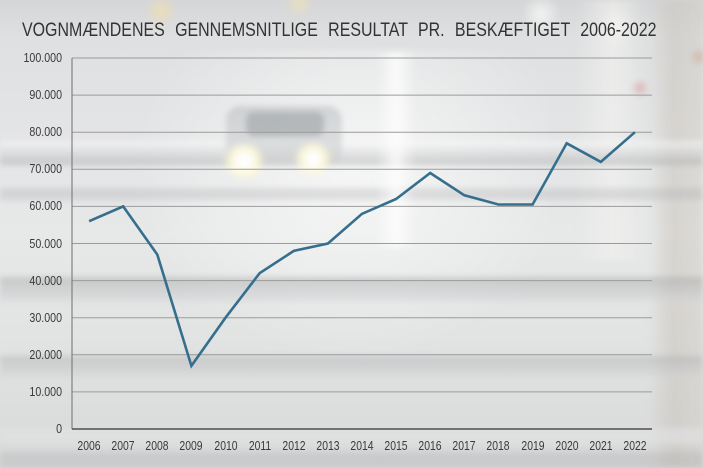  Describe the element at coordinates (464, 445) in the screenshot. I see `x-axis-label: 2017` at that location.